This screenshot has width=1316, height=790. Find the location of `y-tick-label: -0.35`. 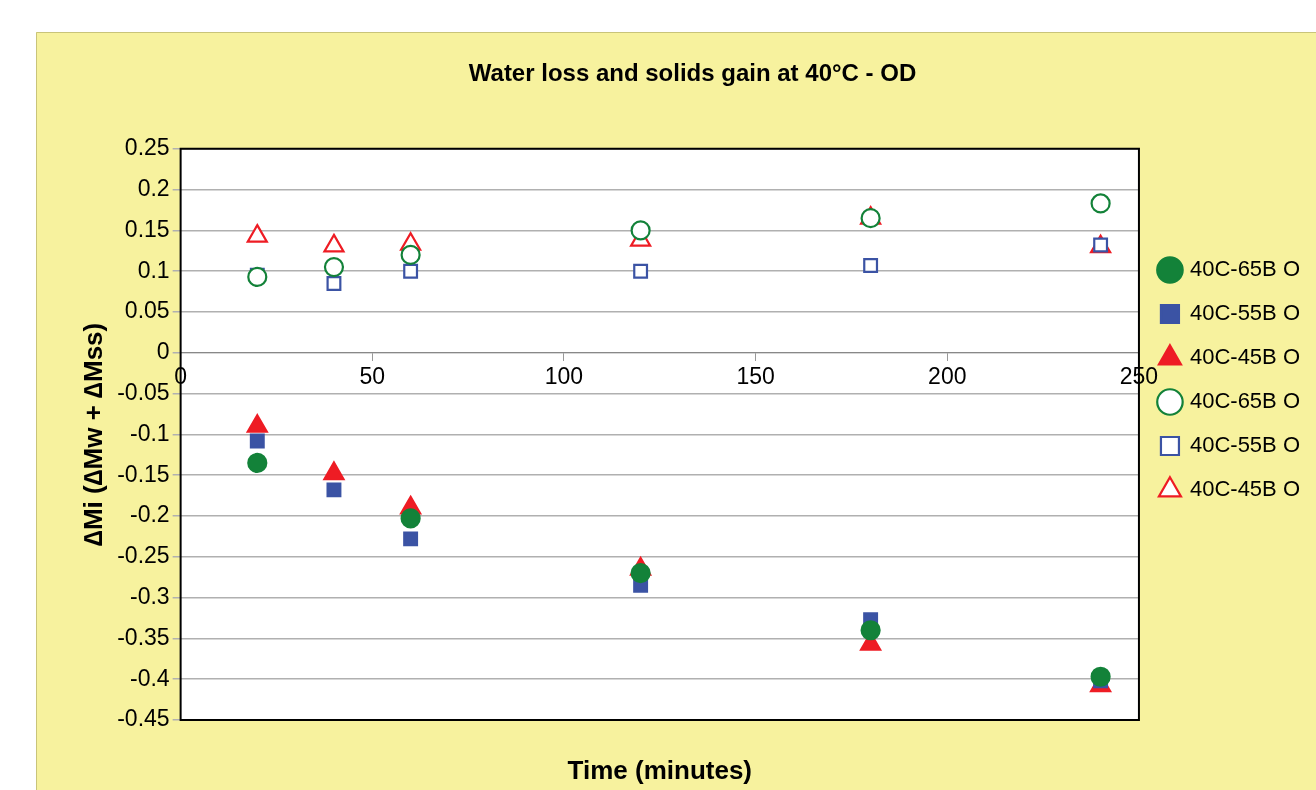

y-tick-label: -0.35 is located at coordinates (143, 636).